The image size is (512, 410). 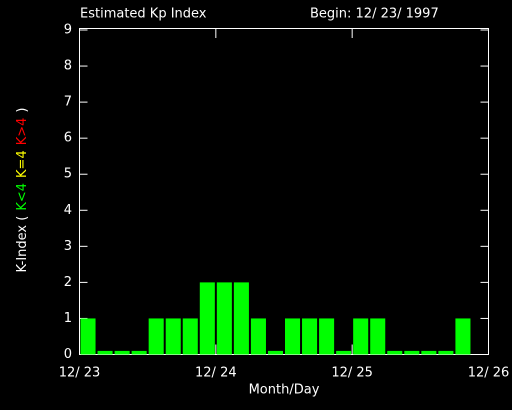 What do you see at coordinates (143, 14) in the screenshot?
I see `chart-title: Estimated Kp Index` at bounding box center [143, 14].